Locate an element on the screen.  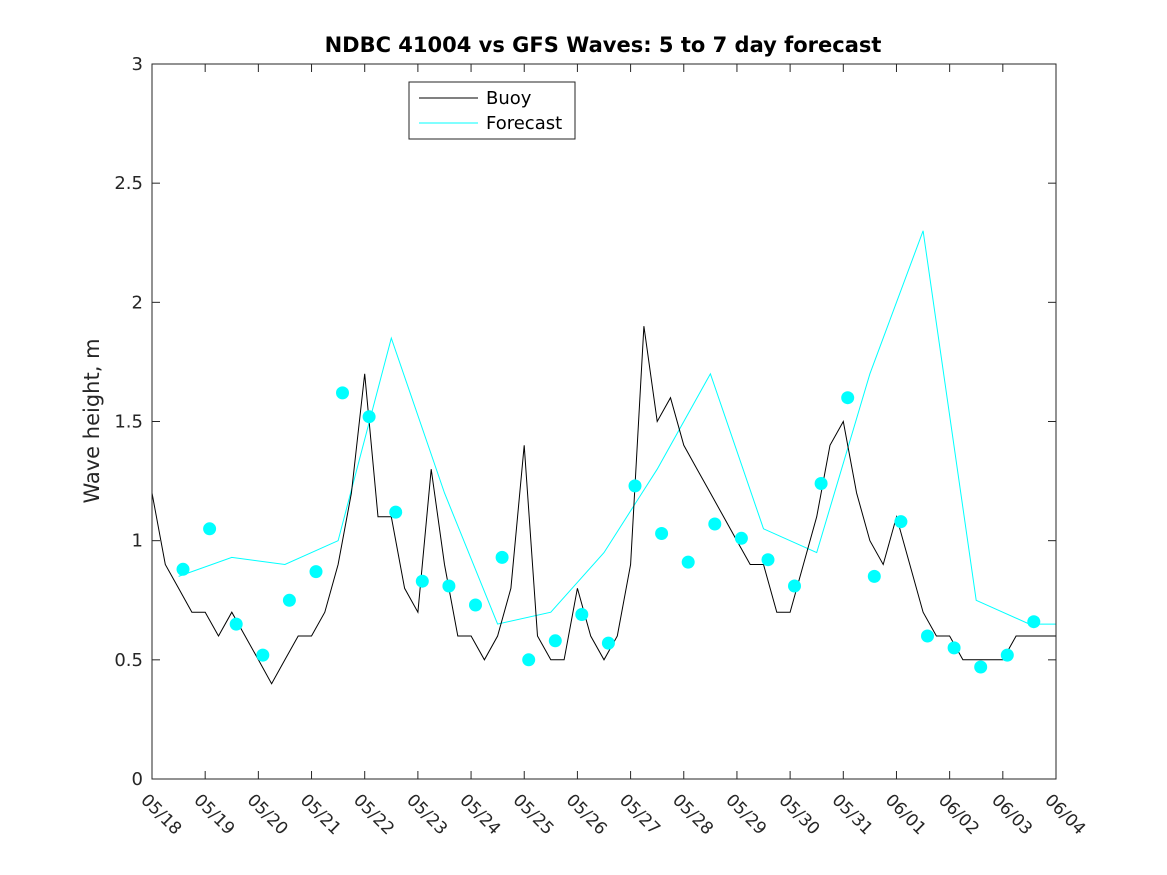
x-tick-label: 05/19 is located at coordinates (214, 814).